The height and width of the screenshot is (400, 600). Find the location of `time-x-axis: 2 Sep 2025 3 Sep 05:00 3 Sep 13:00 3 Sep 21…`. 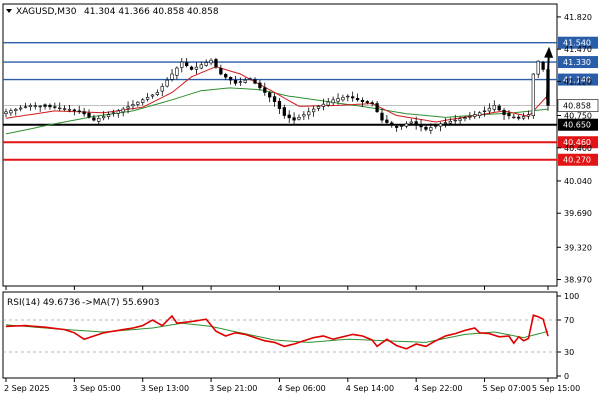

time-x-axis: 2 Sep 2025 3 Sep 05:00 3 Sep 13:00 3 Sep 21… is located at coordinates (292, 388).